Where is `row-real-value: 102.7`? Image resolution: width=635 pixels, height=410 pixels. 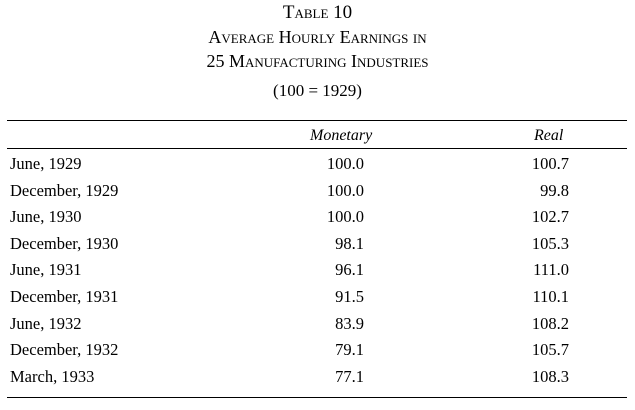
row-real-value: 102.7 is located at coordinates (550, 217).